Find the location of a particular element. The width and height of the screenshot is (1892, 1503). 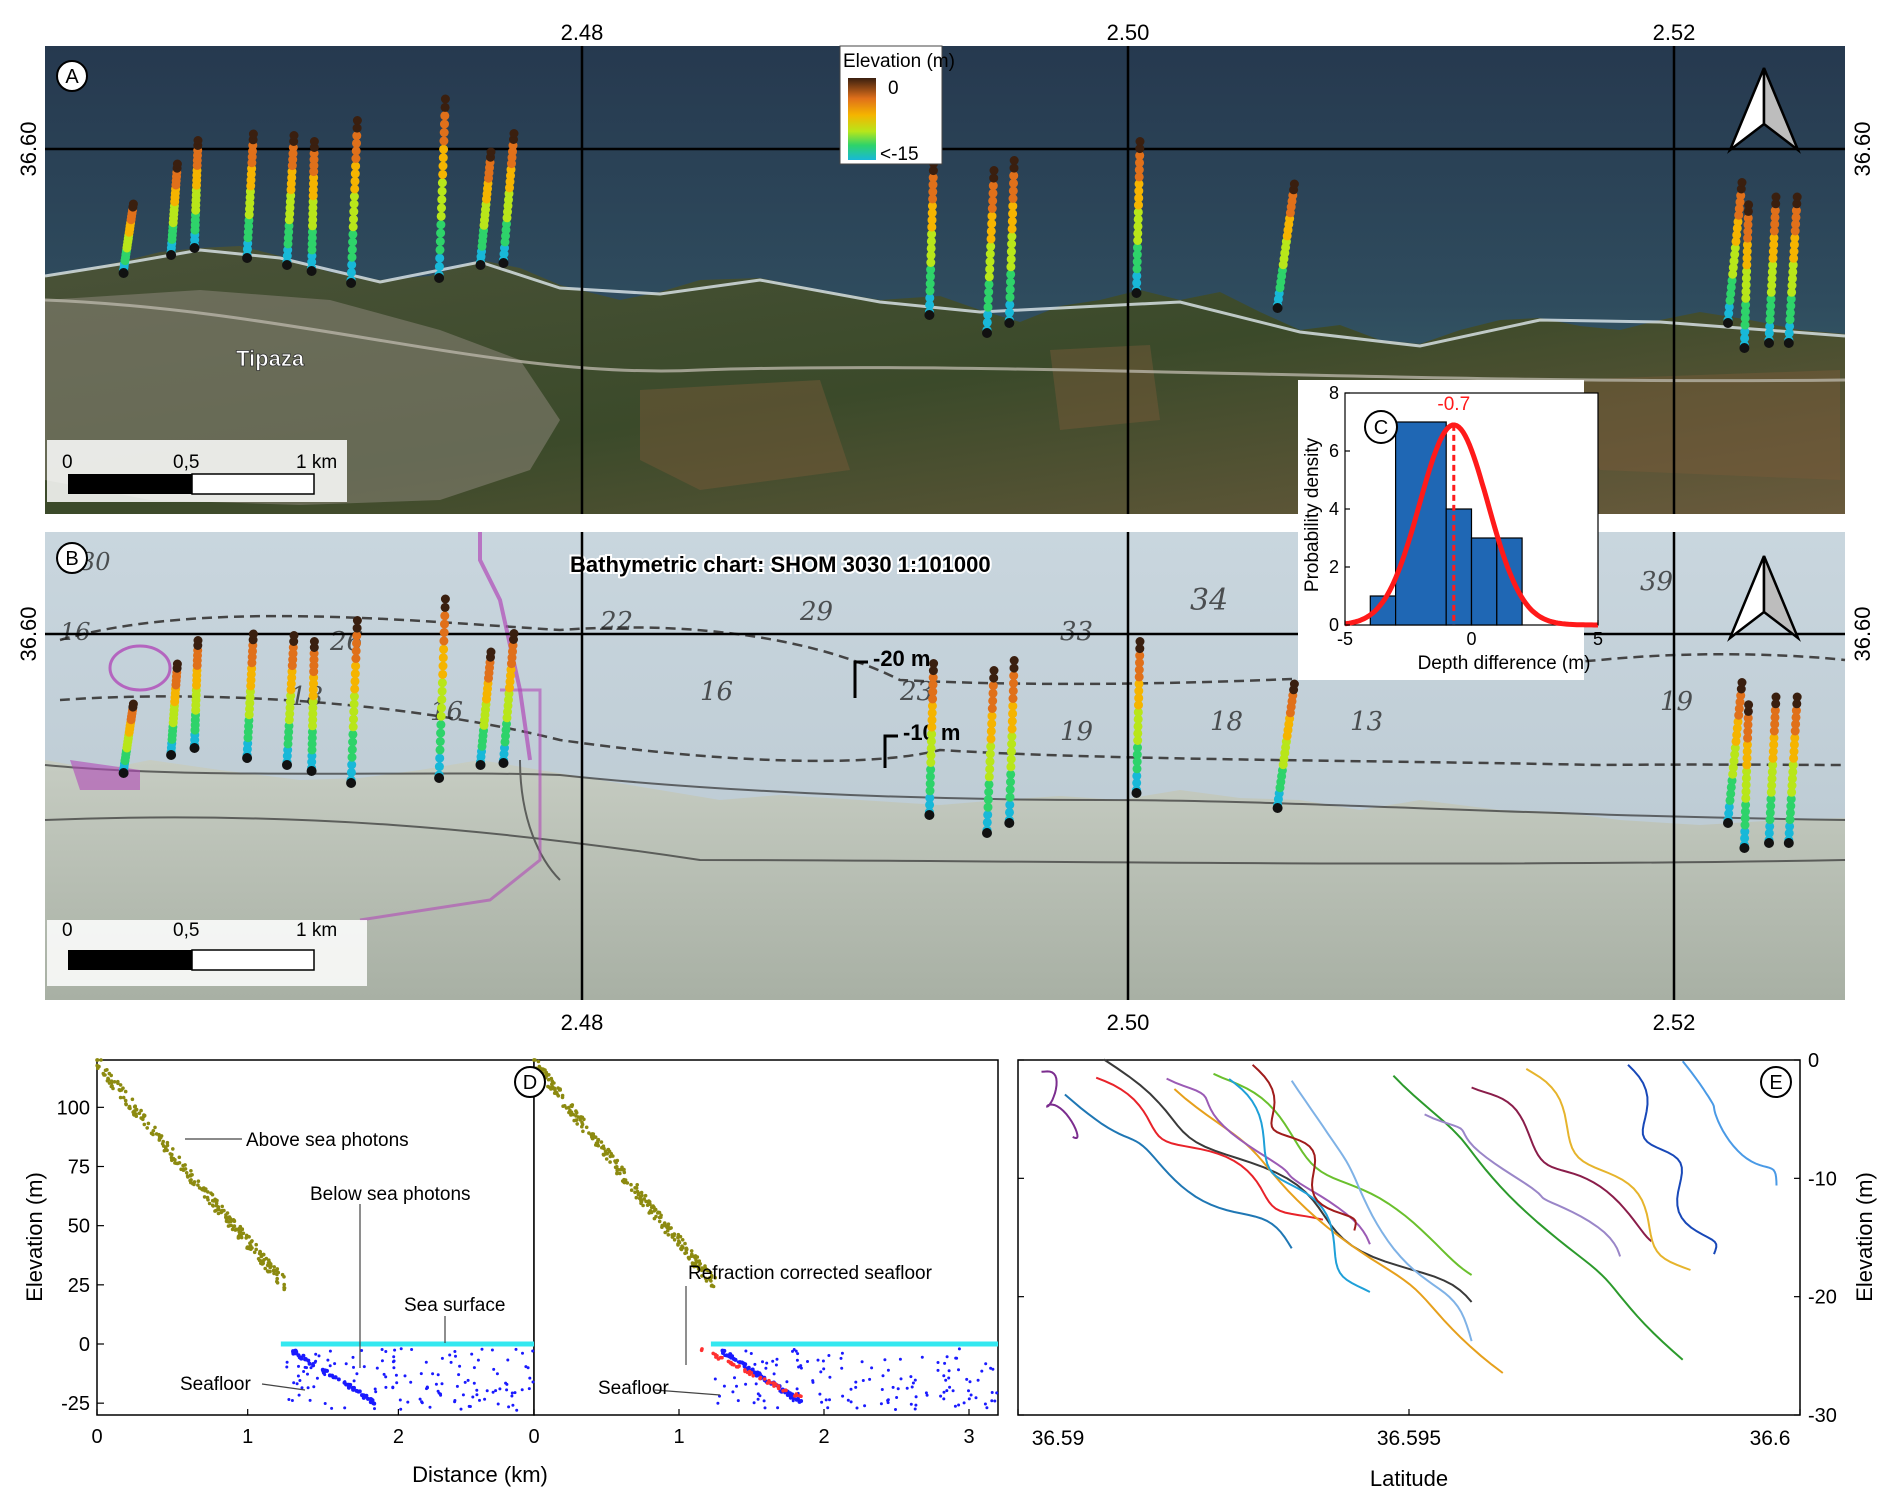

seafloor-profile-line is located at coordinates (1178, 1171).